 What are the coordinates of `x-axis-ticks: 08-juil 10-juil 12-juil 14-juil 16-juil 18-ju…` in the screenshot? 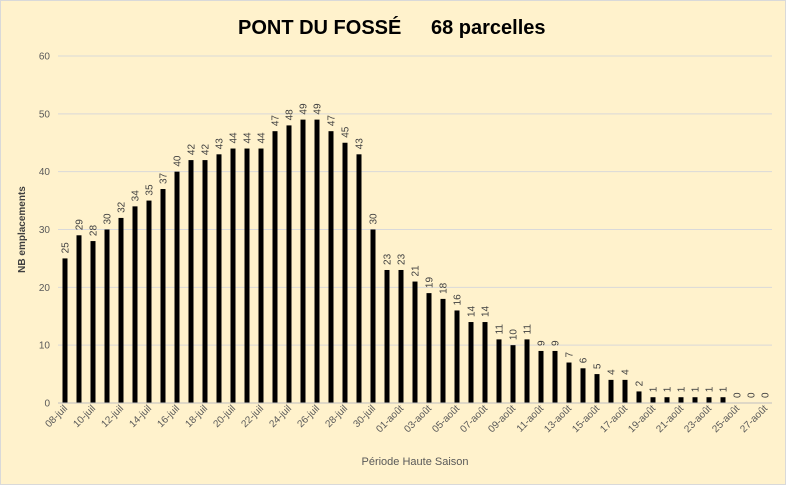 It's located at (406, 419).